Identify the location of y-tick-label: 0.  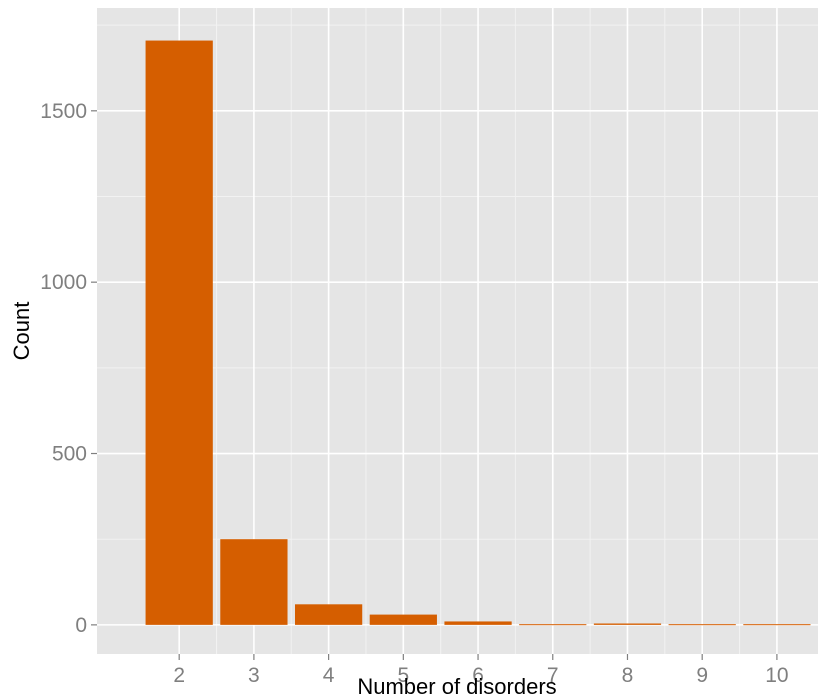
(81, 625).